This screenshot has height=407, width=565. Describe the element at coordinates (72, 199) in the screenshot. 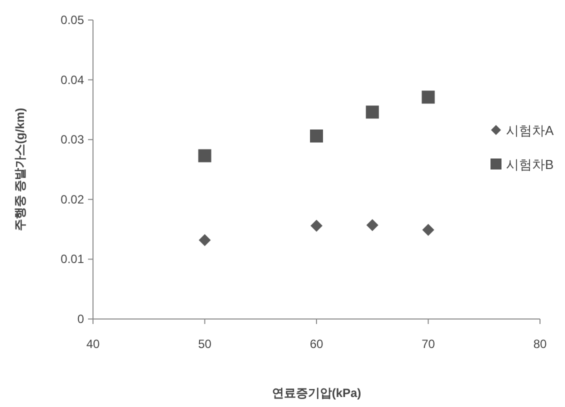

I see `y-tick-label: 0.02` at that location.